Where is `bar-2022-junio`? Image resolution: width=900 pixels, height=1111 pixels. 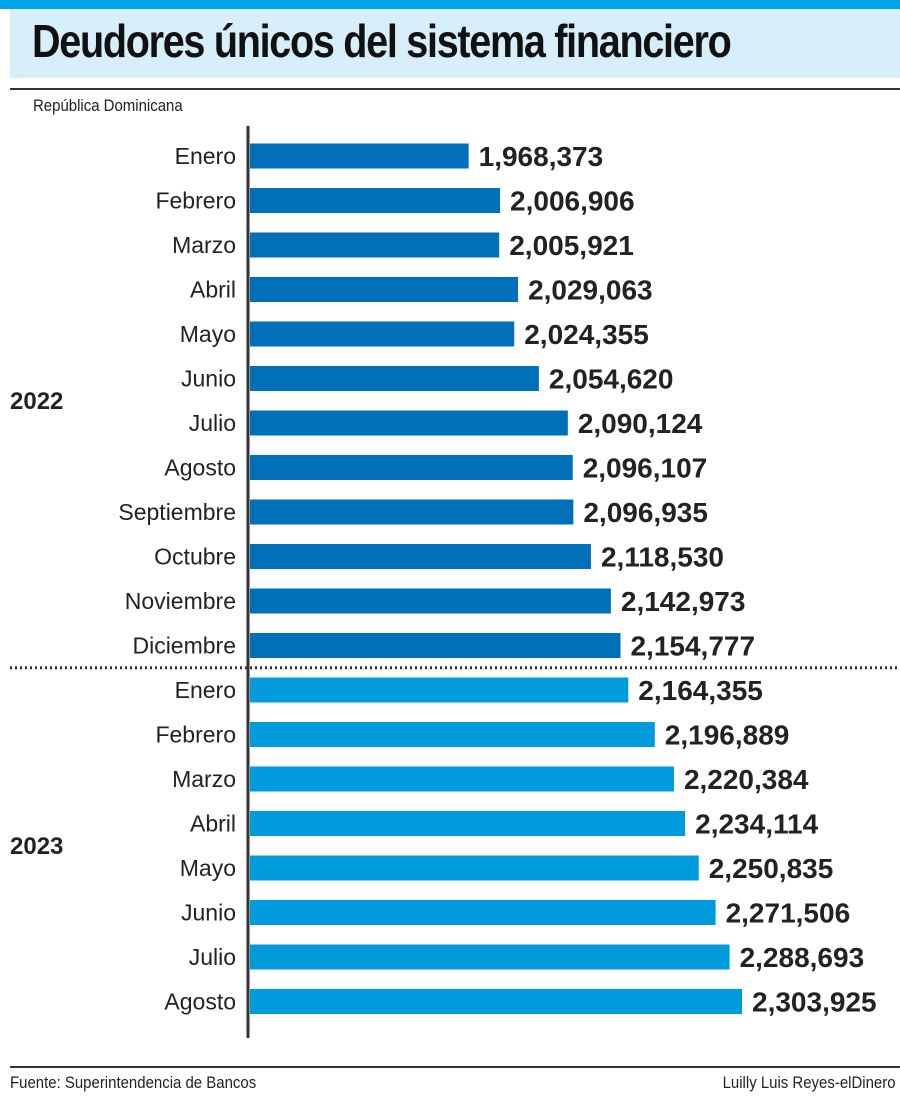 bar-2022-junio is located at coordinates (394, 378).